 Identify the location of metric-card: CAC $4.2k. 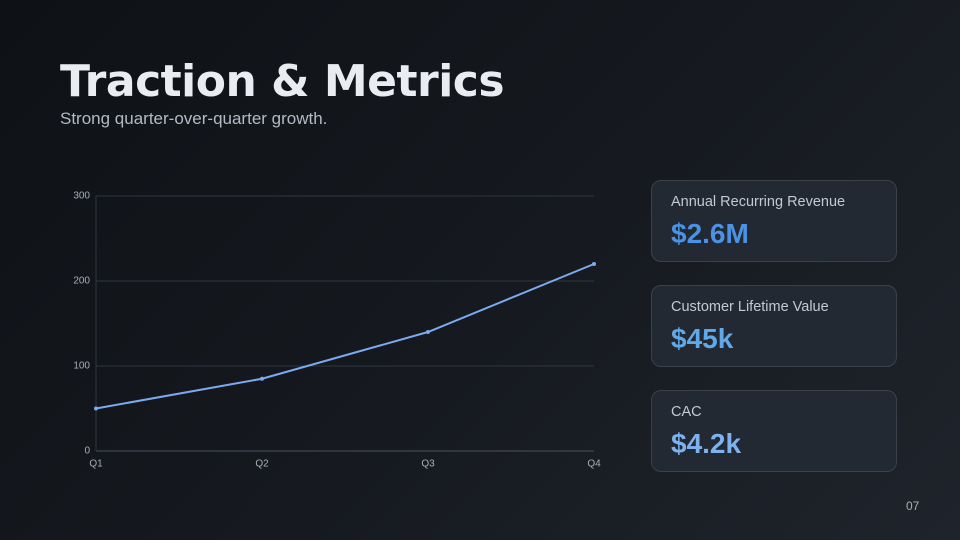
(774, 431).